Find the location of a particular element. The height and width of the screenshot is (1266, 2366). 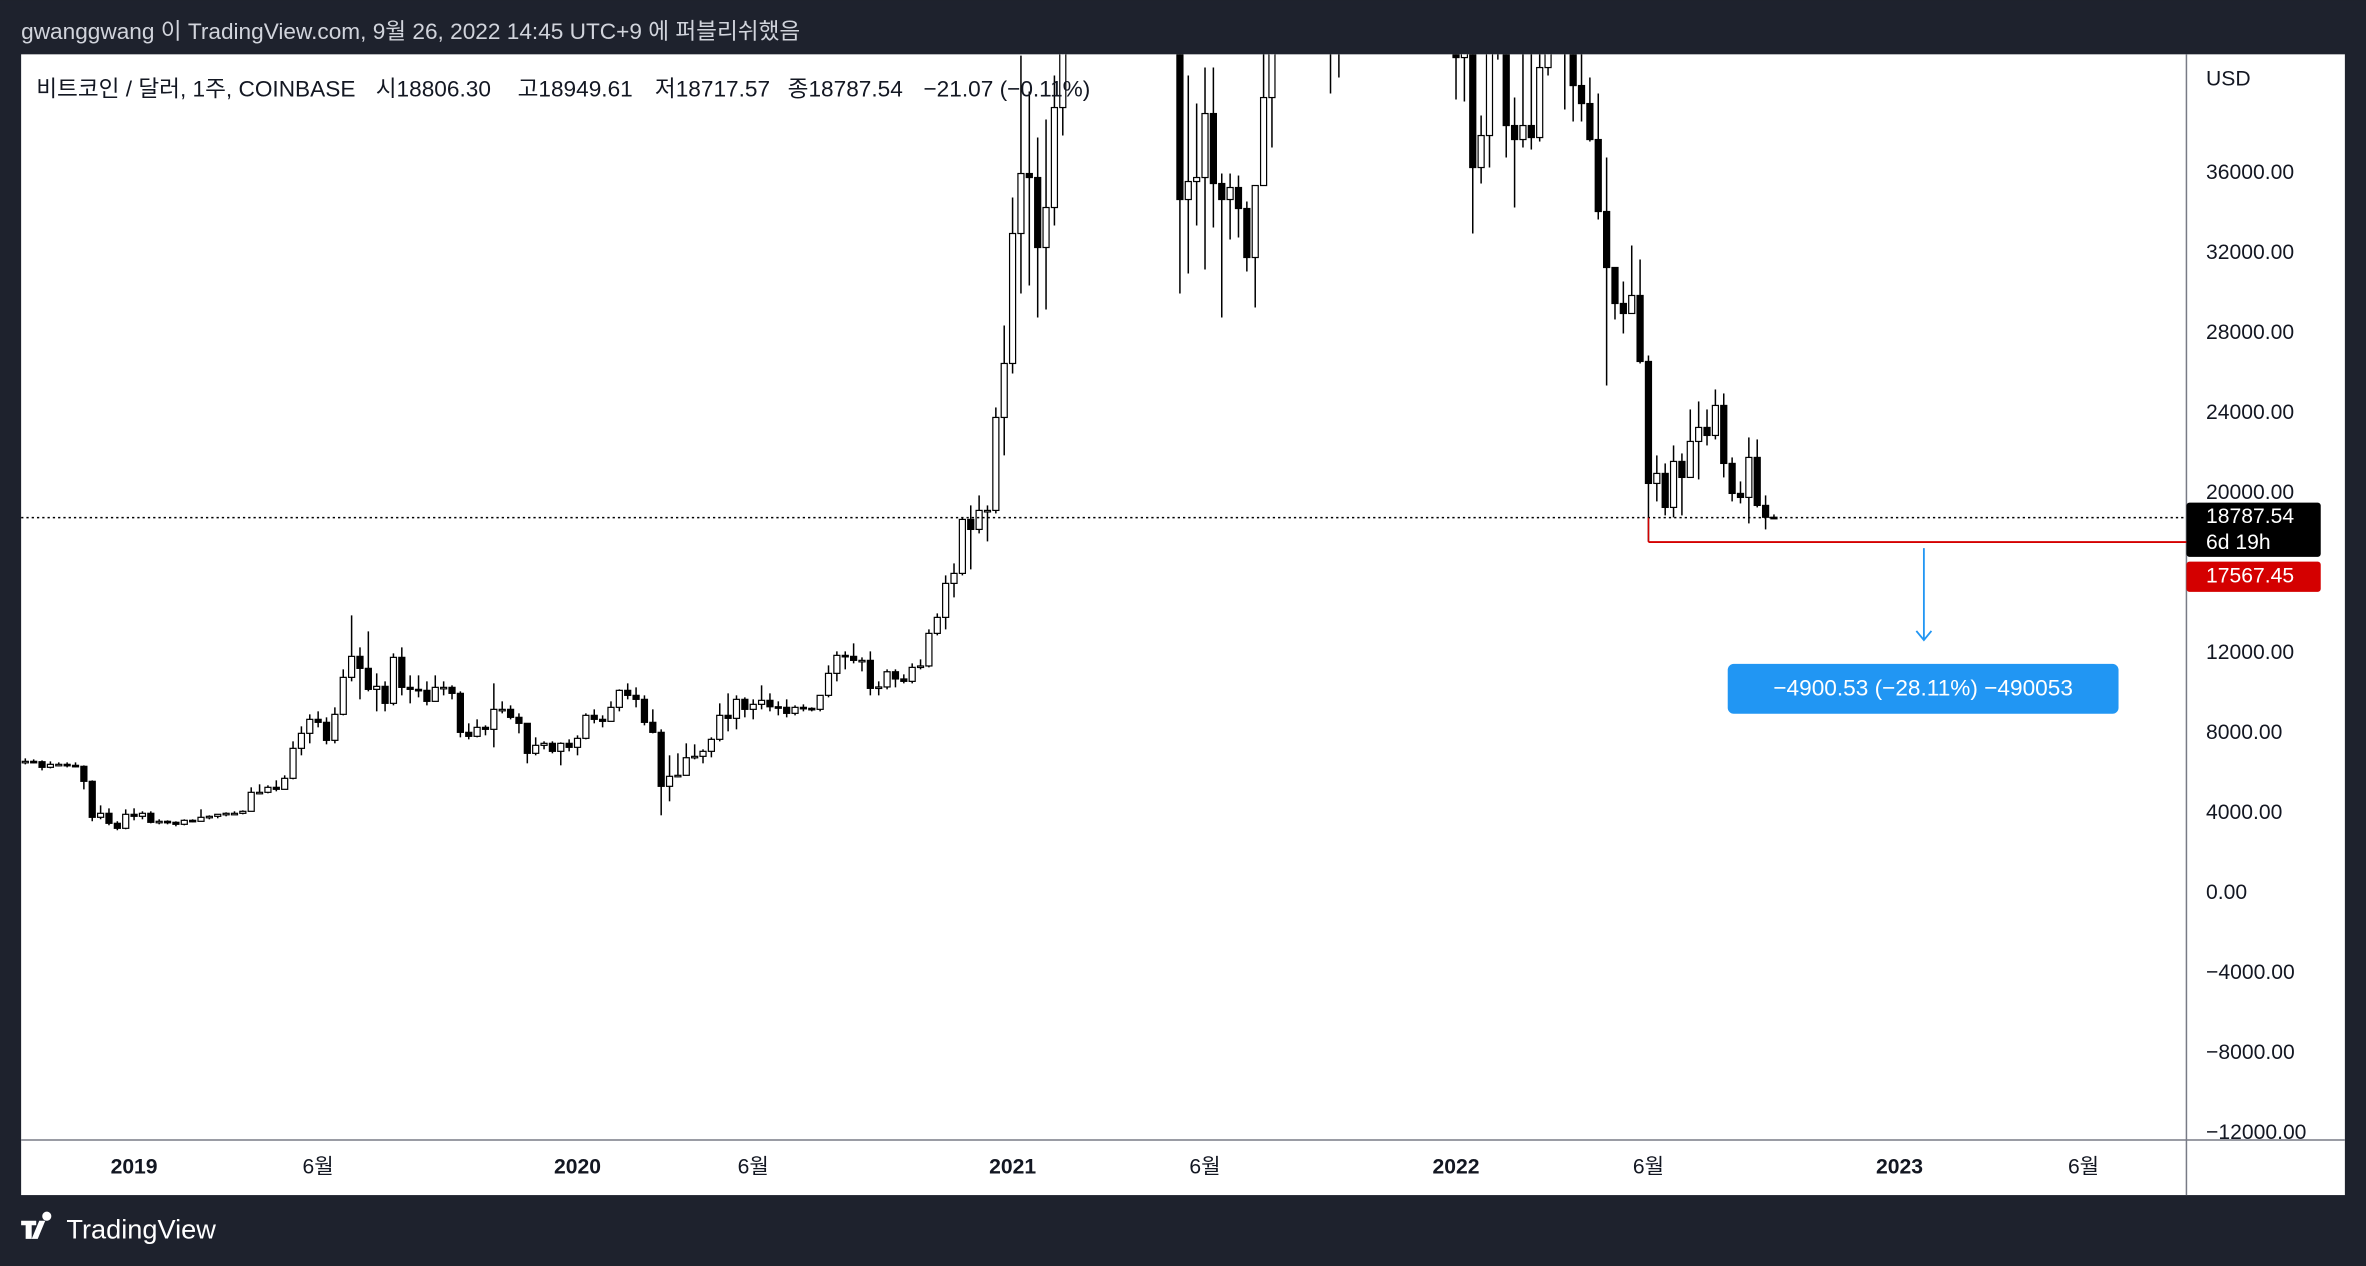

high-label: 고18949.61 is located at coordinates (575, 89).